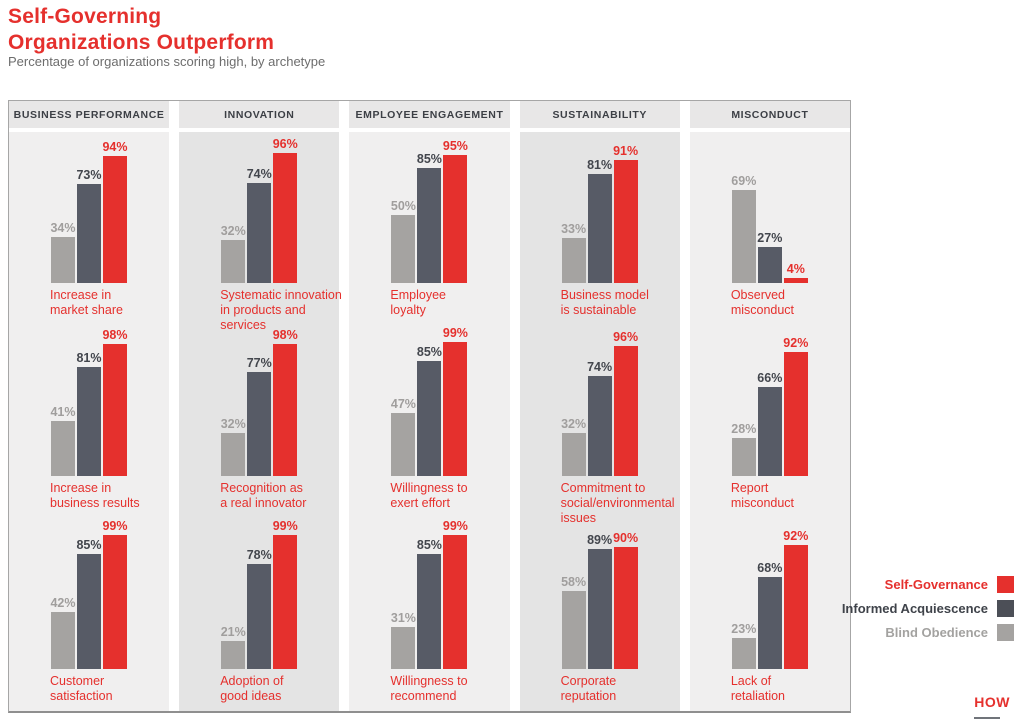 This screenshot has width=1024, height=723. Describe the element at coordinates (1005, 584) in the screenshot. I see `legend-swatch-self-governance` at that location.